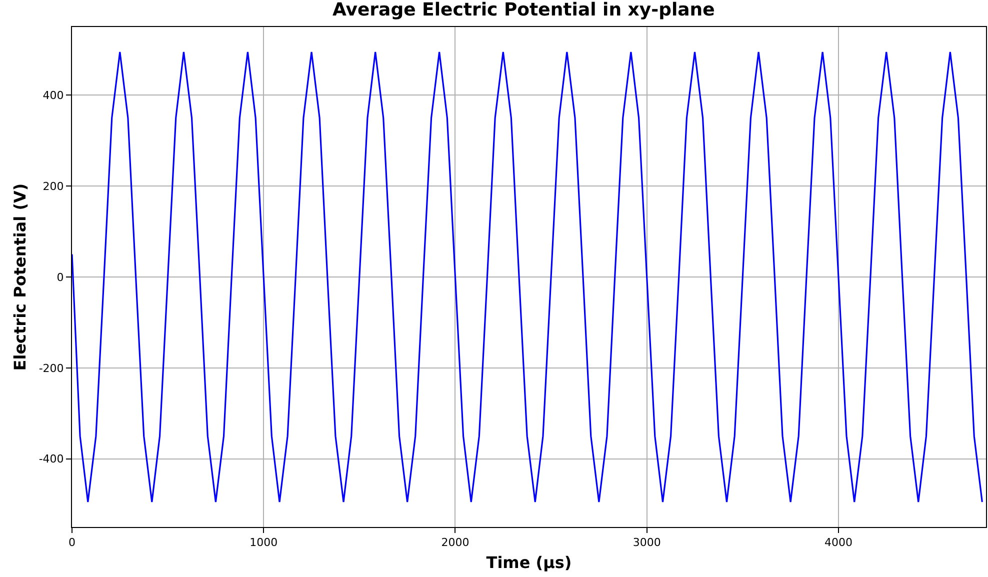  What do you see at coordinates (20, 277) in the screenshot?
I see `y-axis-title: Electric Potential (V)` at bounding box center [20, 277].